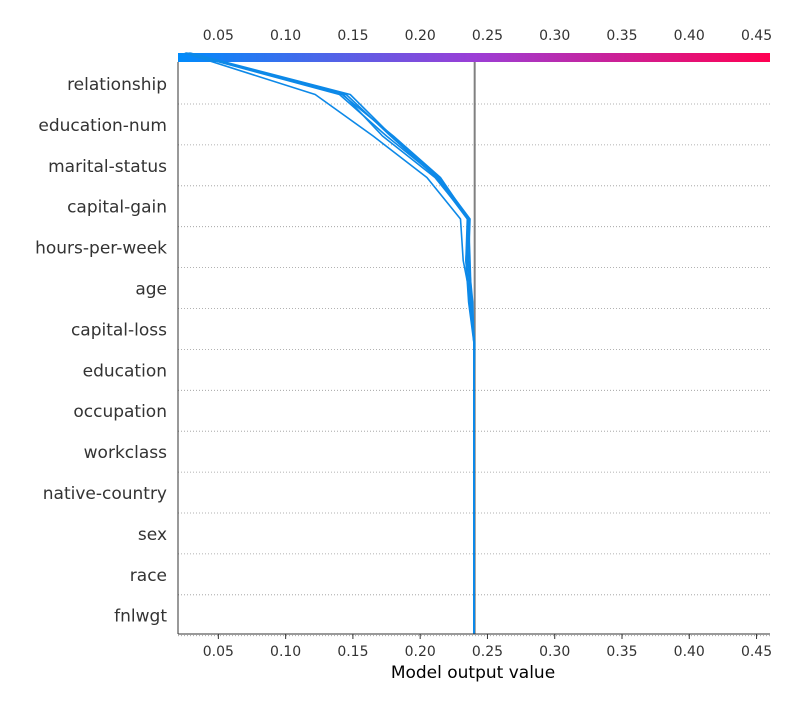  I want to click on feature-label-occupation: occupation, so click(120, 412).